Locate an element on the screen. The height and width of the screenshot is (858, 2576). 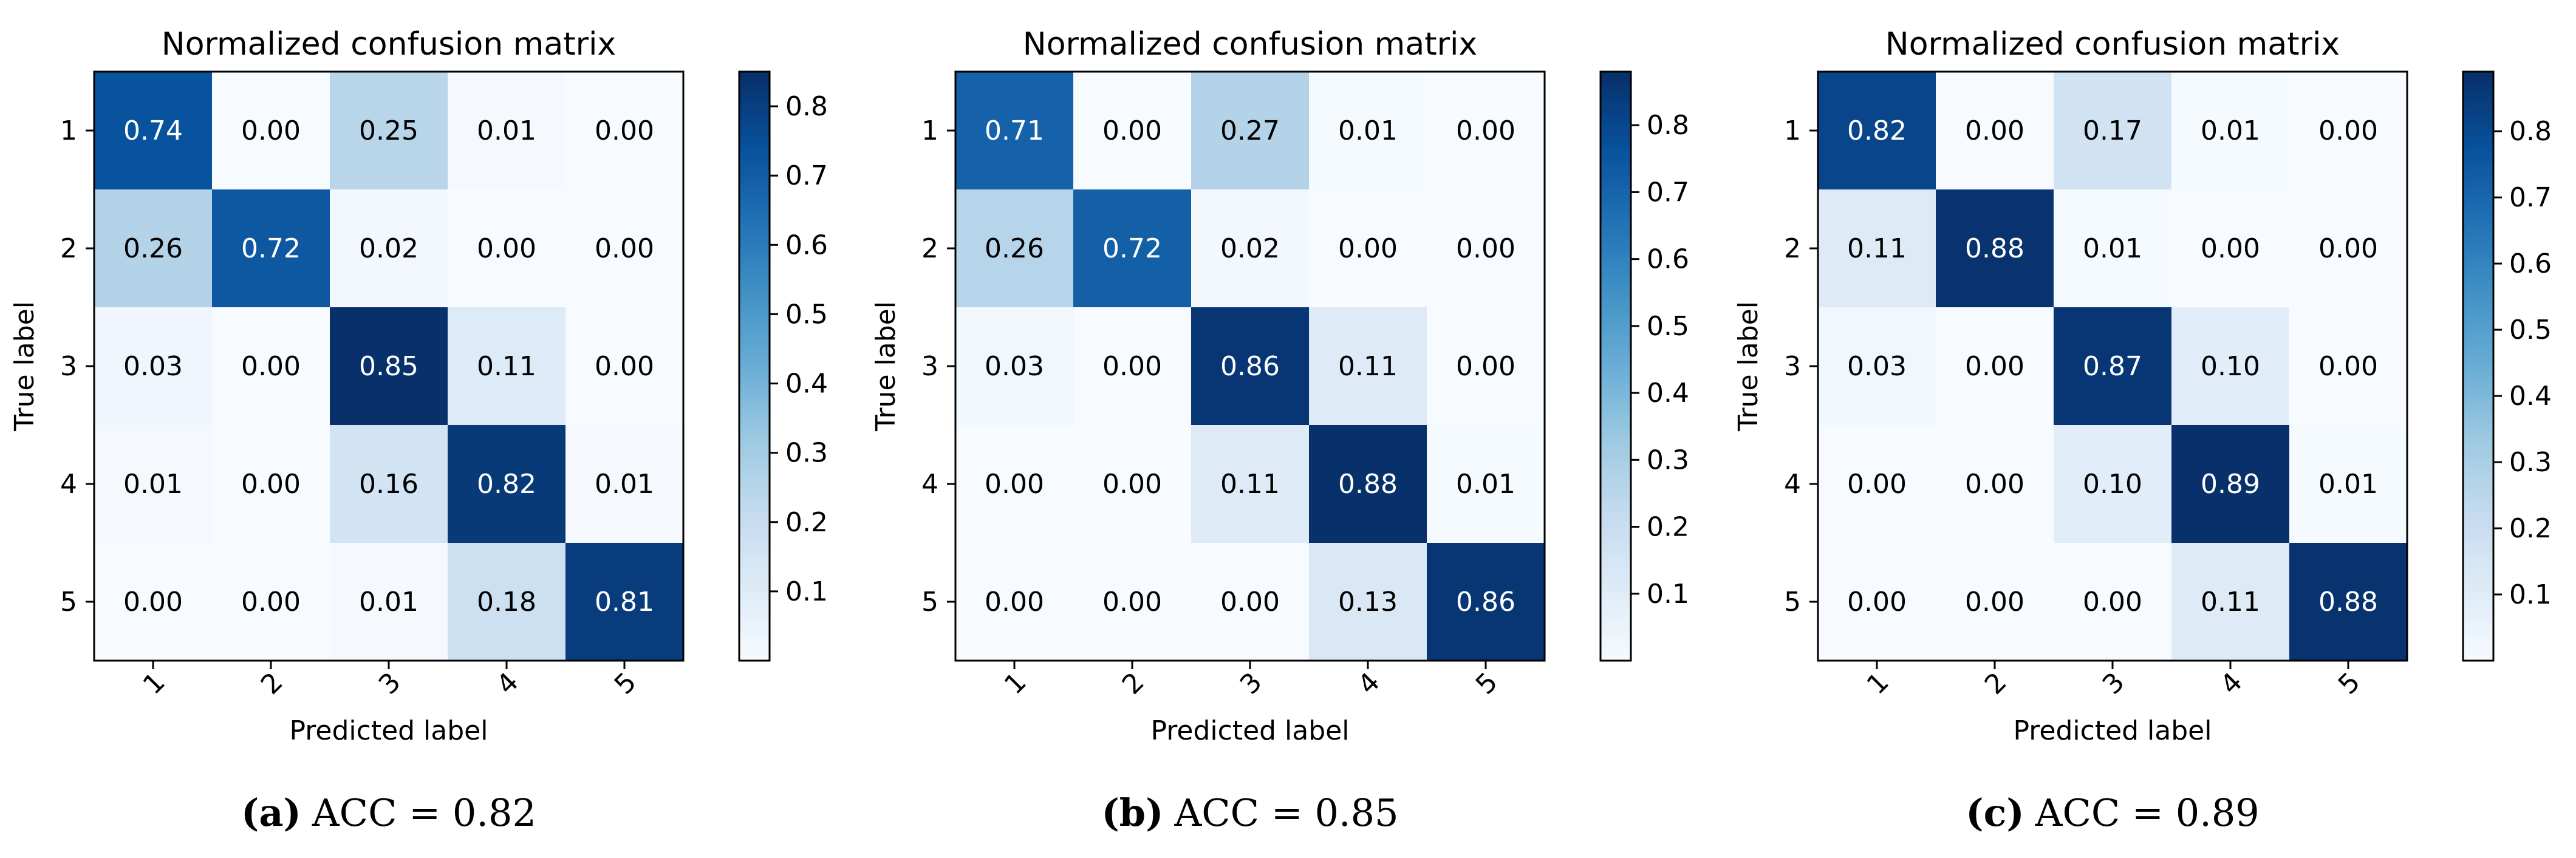
caption-text: ACC = 0.85 is located at coordinates (1286, 813).